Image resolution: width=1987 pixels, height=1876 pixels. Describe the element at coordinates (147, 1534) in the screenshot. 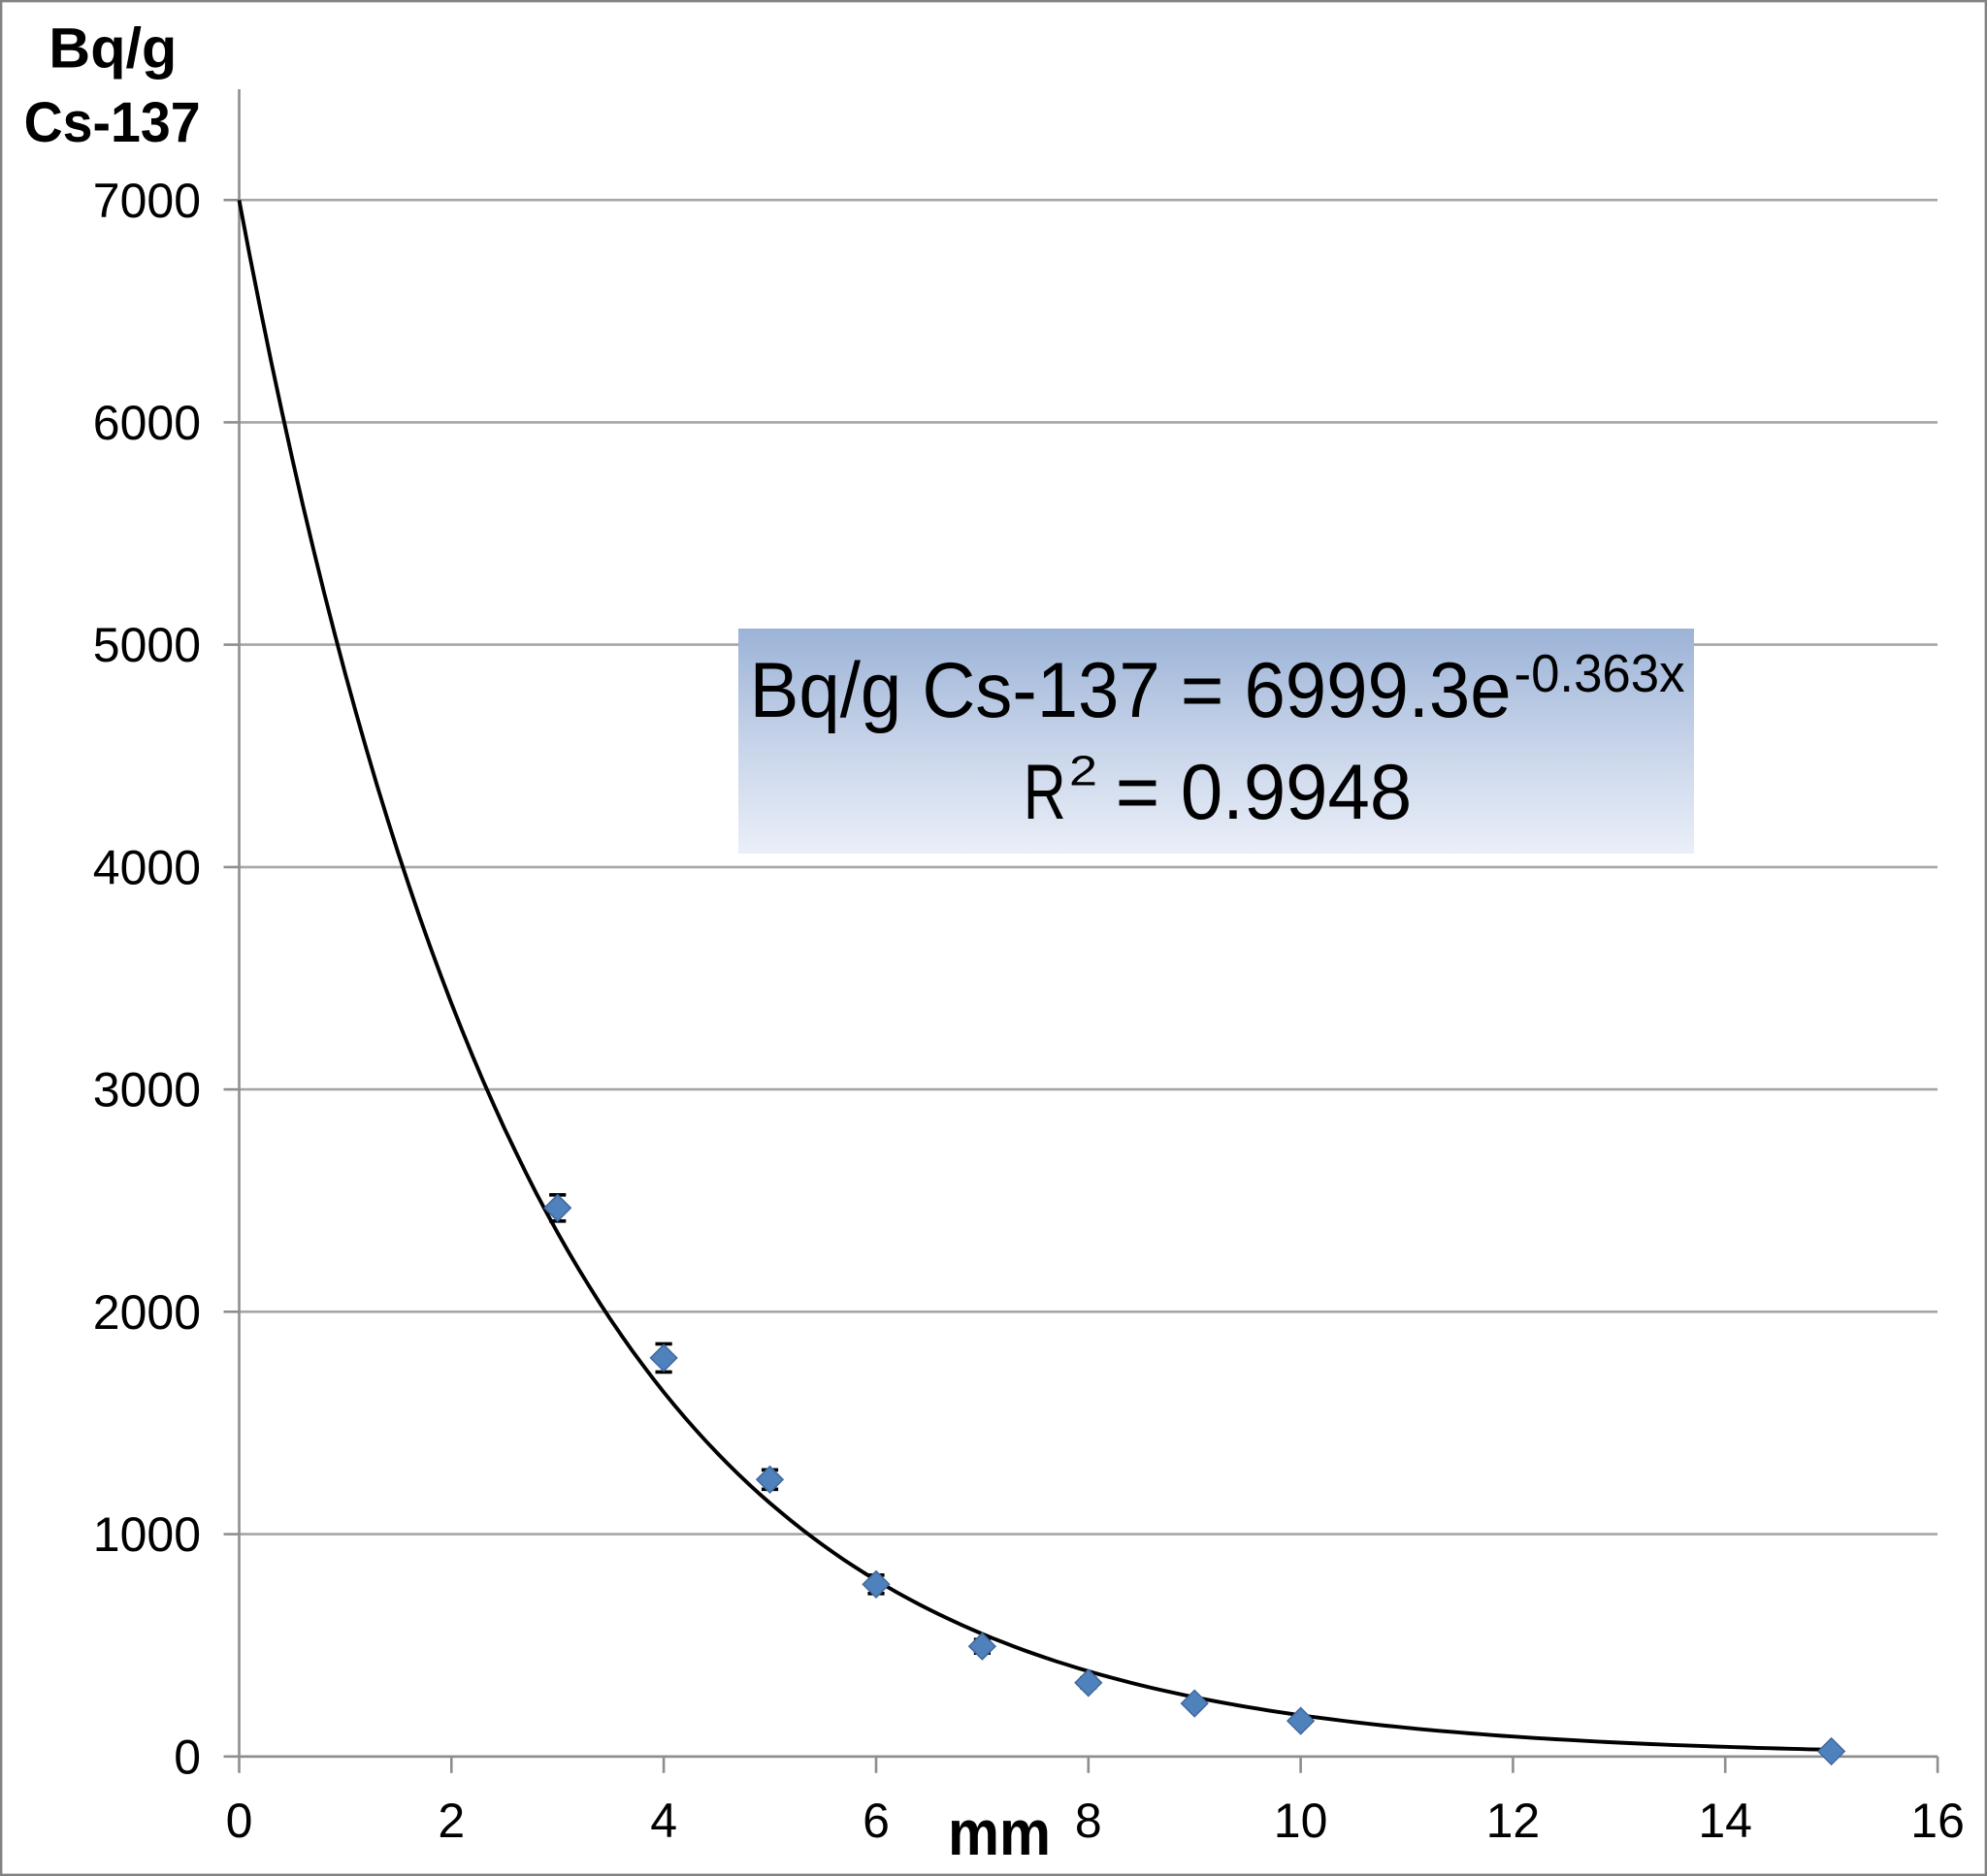

I see `svg-text: 1000` at that location.